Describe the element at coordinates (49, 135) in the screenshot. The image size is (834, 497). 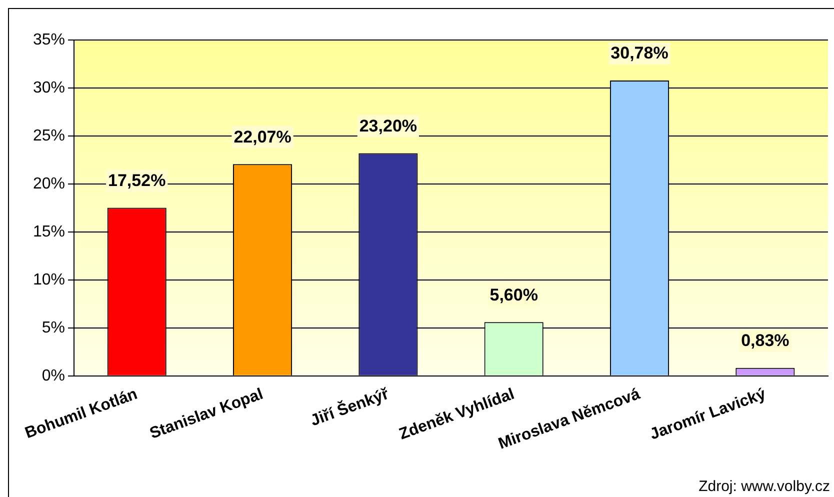
I see `y-tick-label: 25%` at that location.